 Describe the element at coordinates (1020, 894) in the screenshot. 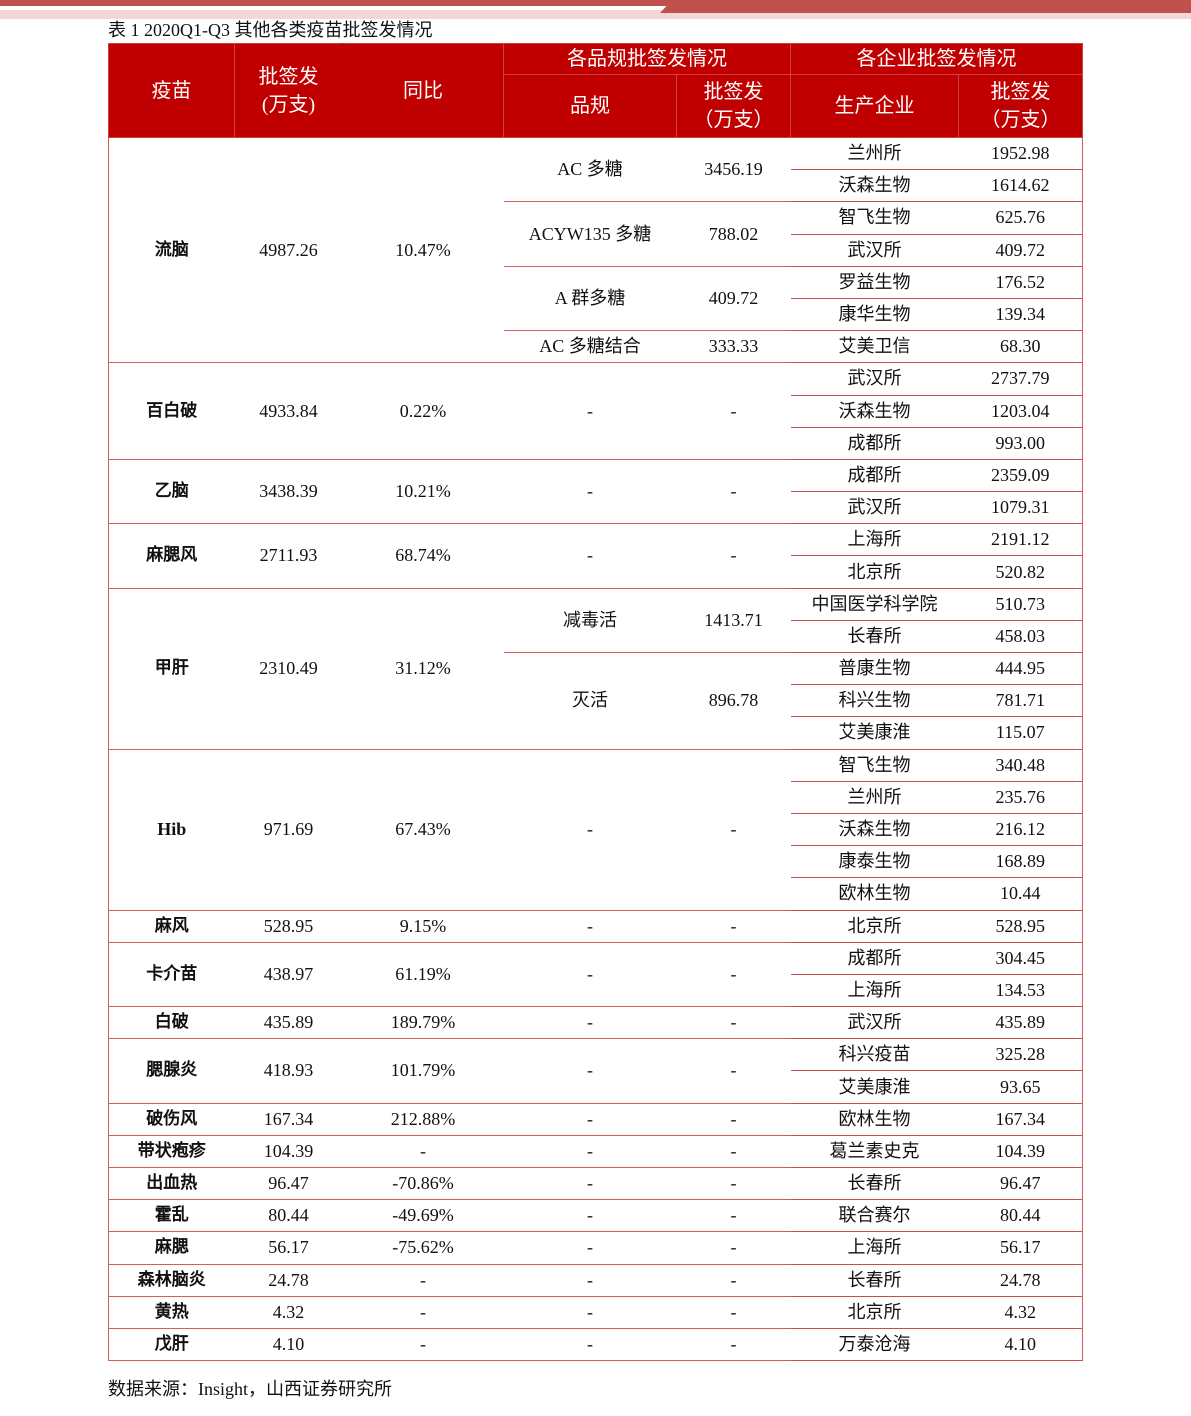

I see `company-volume: 10.44` at that location.